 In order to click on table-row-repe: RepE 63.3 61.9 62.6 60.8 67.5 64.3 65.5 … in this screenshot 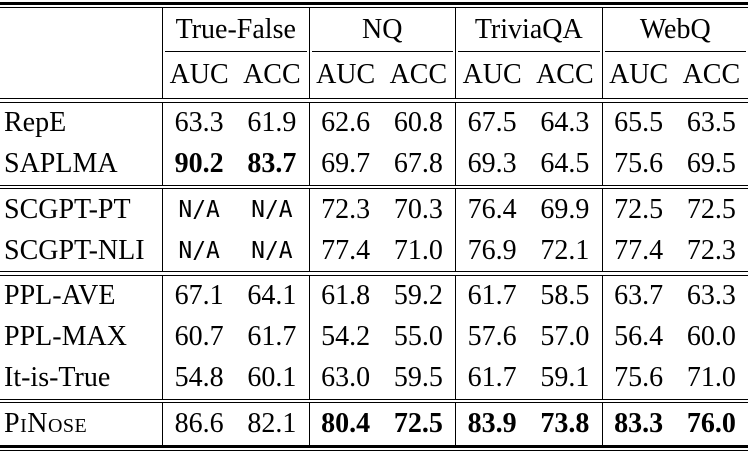, I will do `click(374, 123)`.